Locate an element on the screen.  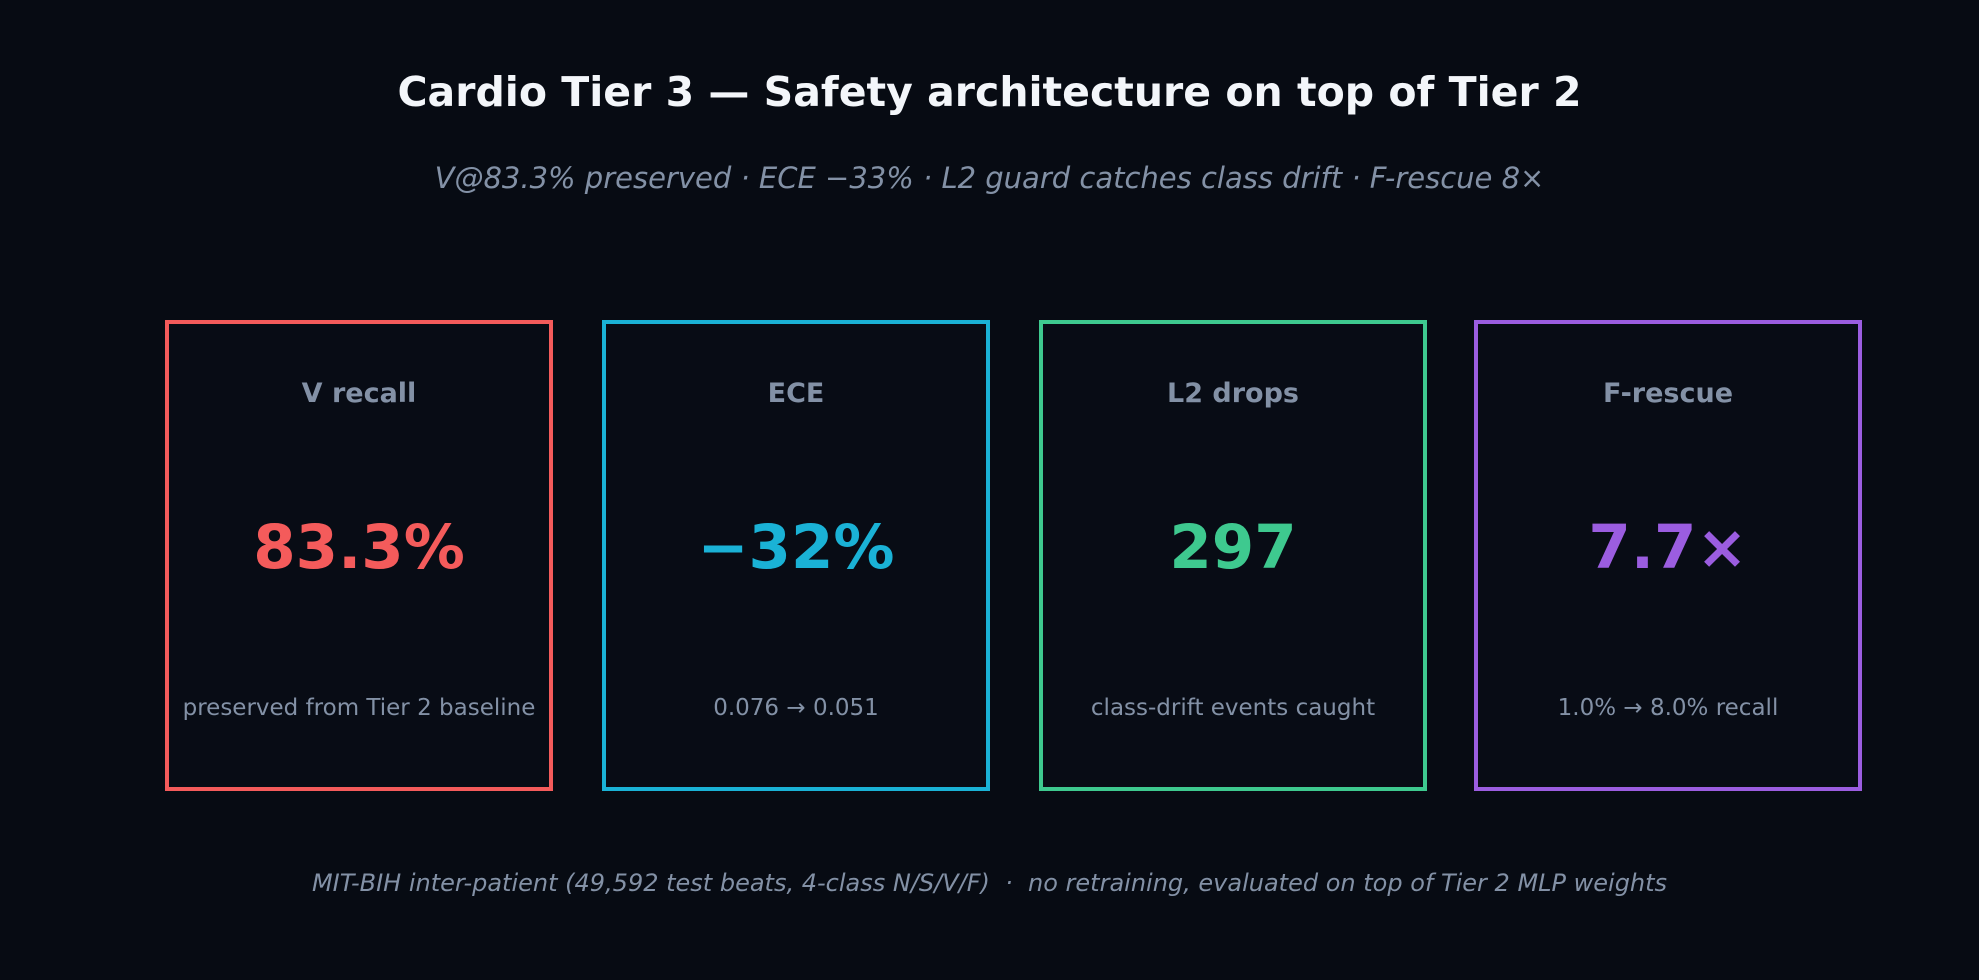
metric-caption: class-drift events caught is located at coordinates (1233, 708).